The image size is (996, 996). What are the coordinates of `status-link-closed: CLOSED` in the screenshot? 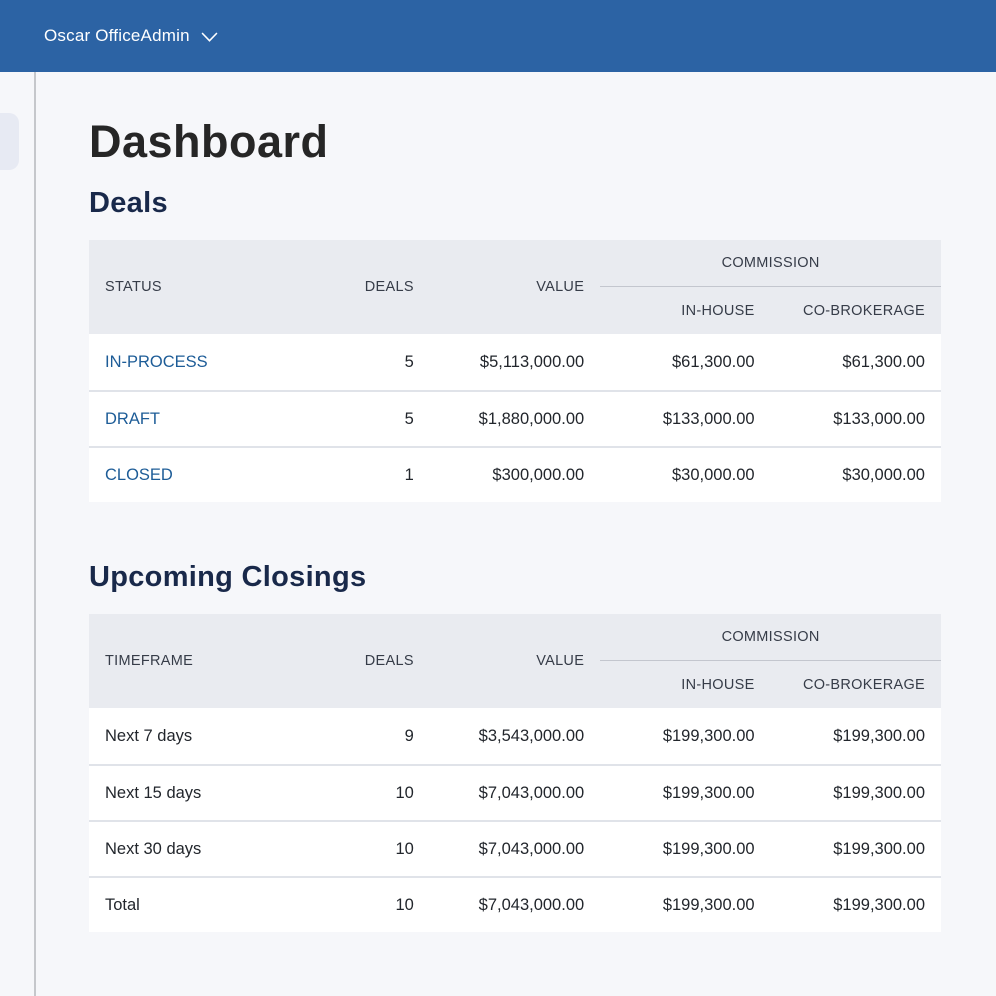 It's located at (139, 474).